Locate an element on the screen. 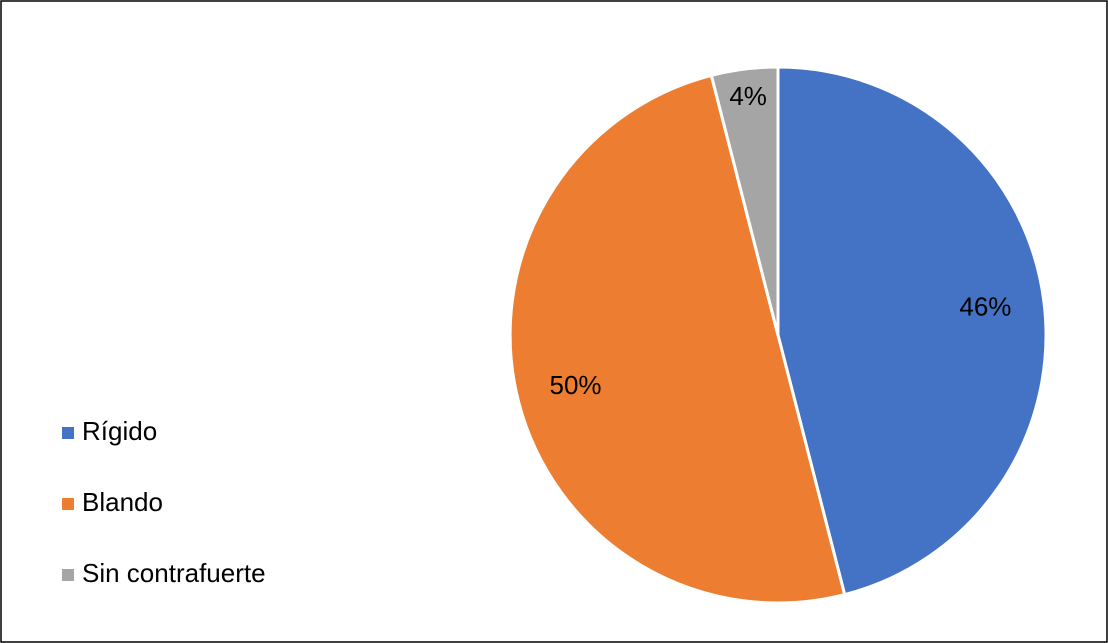 The height and width of the screenshot is (643, 1108). data-label: 50% is located at coordinates (576, 385).